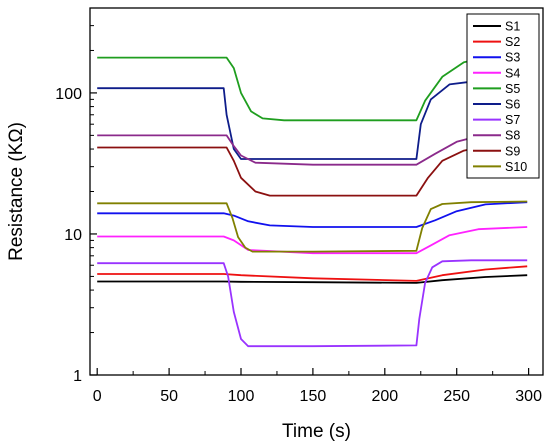 This screenshot has height=445, width=550. I want to click on legend-entry: S1, so click(512, 27).